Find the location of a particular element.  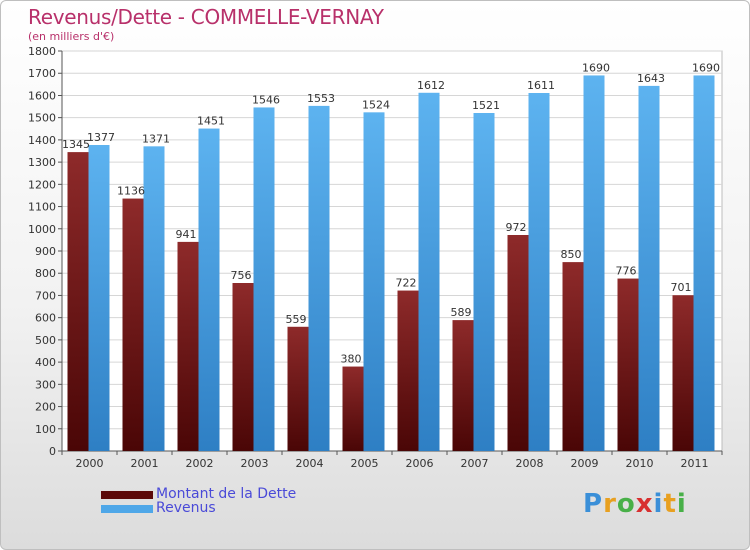

chart-subtitle: (en milliers d'€) is located at coordinates (71, 36).